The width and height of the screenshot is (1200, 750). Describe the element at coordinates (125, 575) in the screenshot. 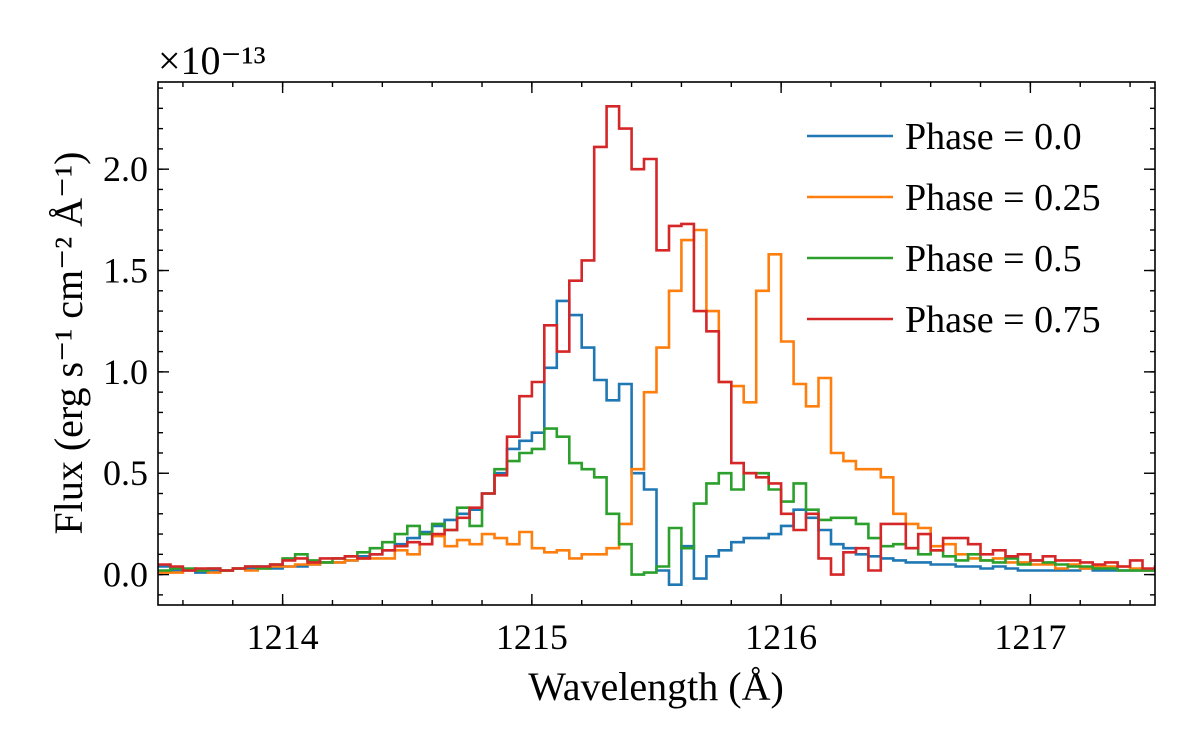

I see `y-tick-label: 0.0` at that location.